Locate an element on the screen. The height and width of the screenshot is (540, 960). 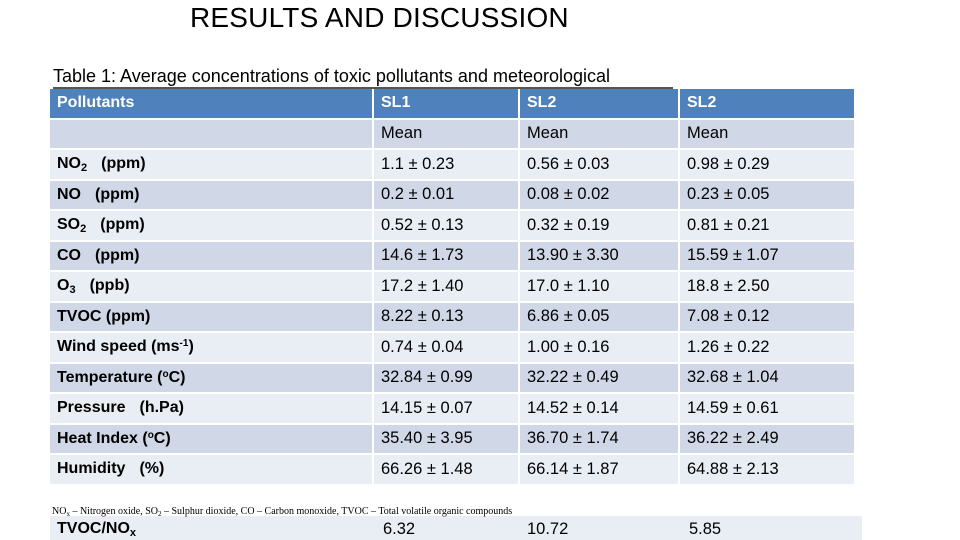
row-label: NO (ppm) is located at coordinates (212, 195).